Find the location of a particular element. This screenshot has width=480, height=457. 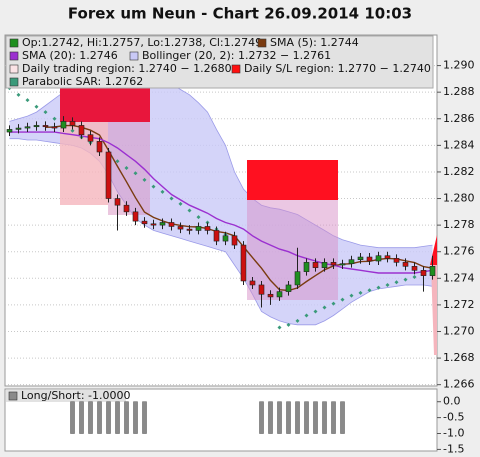

indicator-swatch is located at coordinates (13, 396).